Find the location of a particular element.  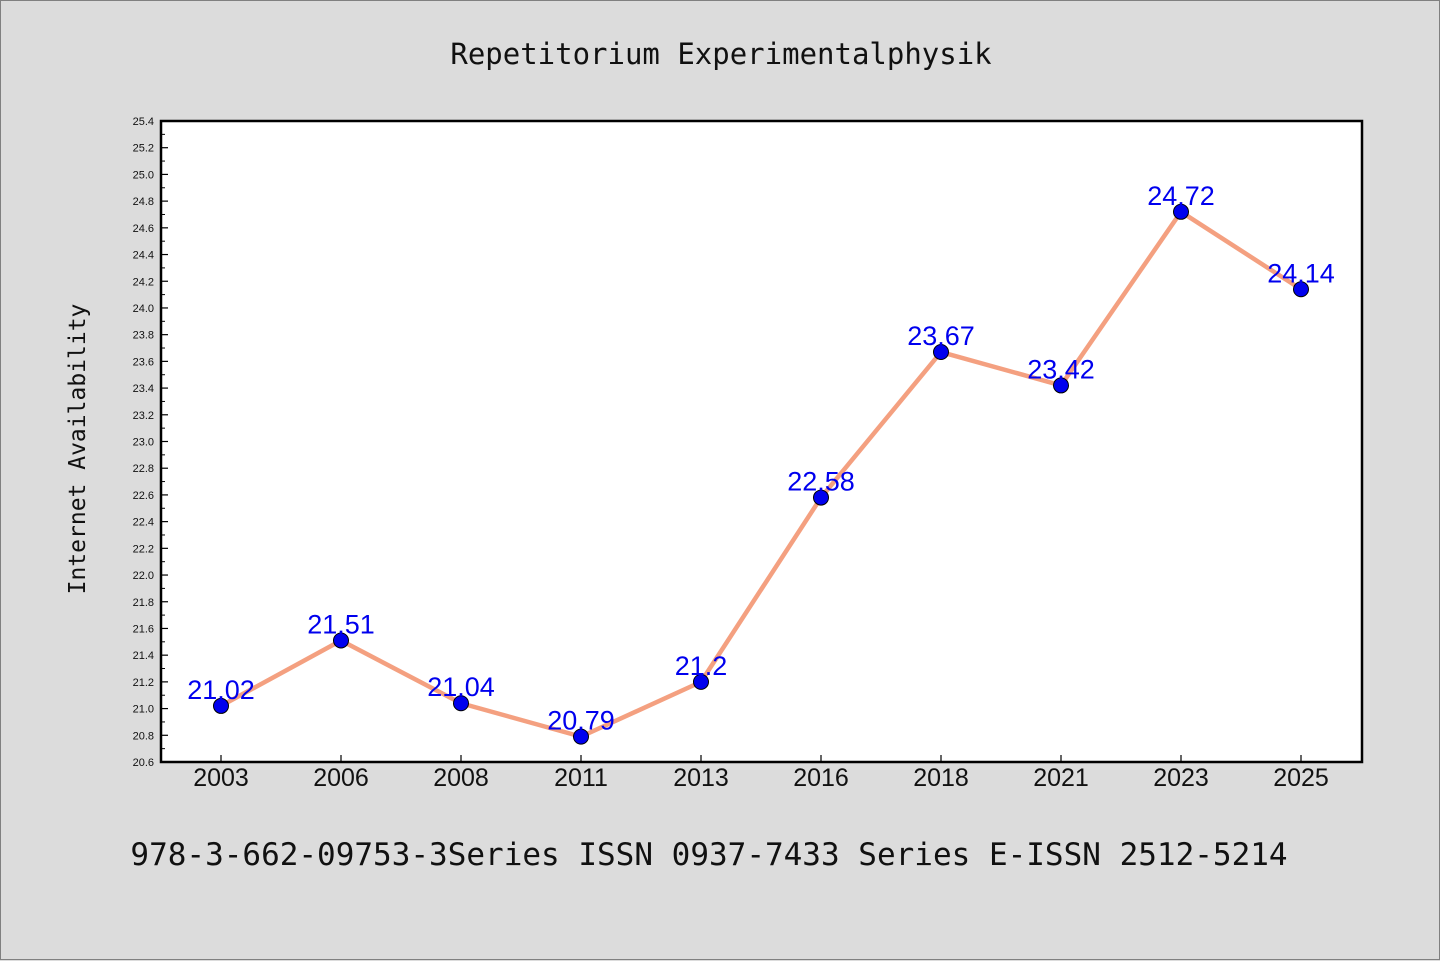

y-tick-label: 22.8 is located at coordinates (143, 469).